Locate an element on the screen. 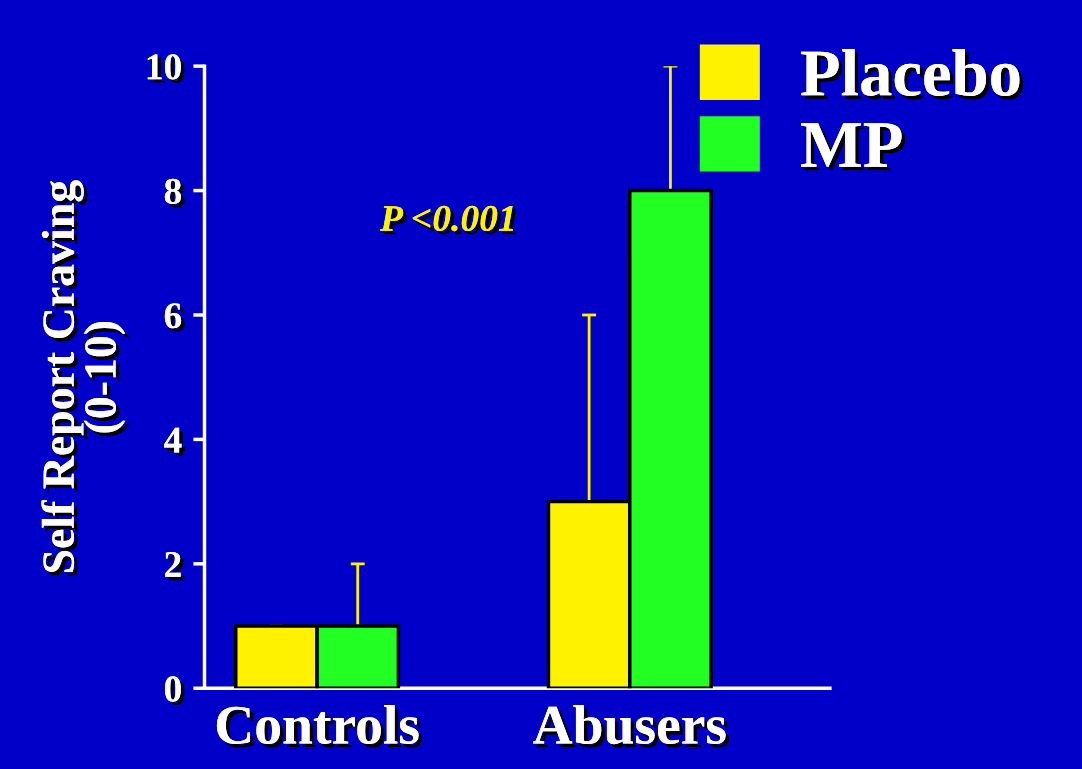  legend-label: Placebo is located at coordinates (911, 74).